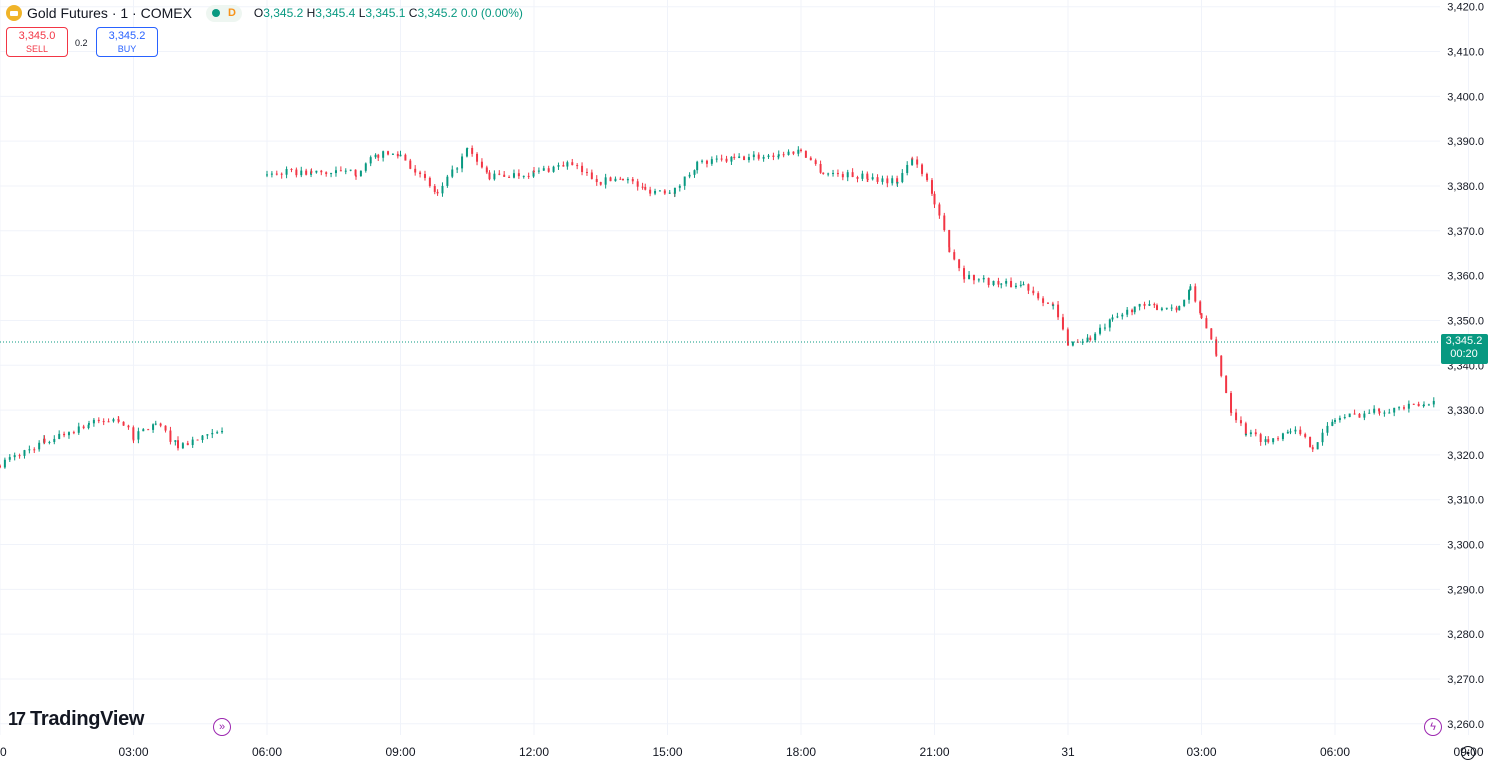 The height and width of the screenshot is (765, 1490). I want to click on tradingview-wordmark: TradingView, so click(87, 719).